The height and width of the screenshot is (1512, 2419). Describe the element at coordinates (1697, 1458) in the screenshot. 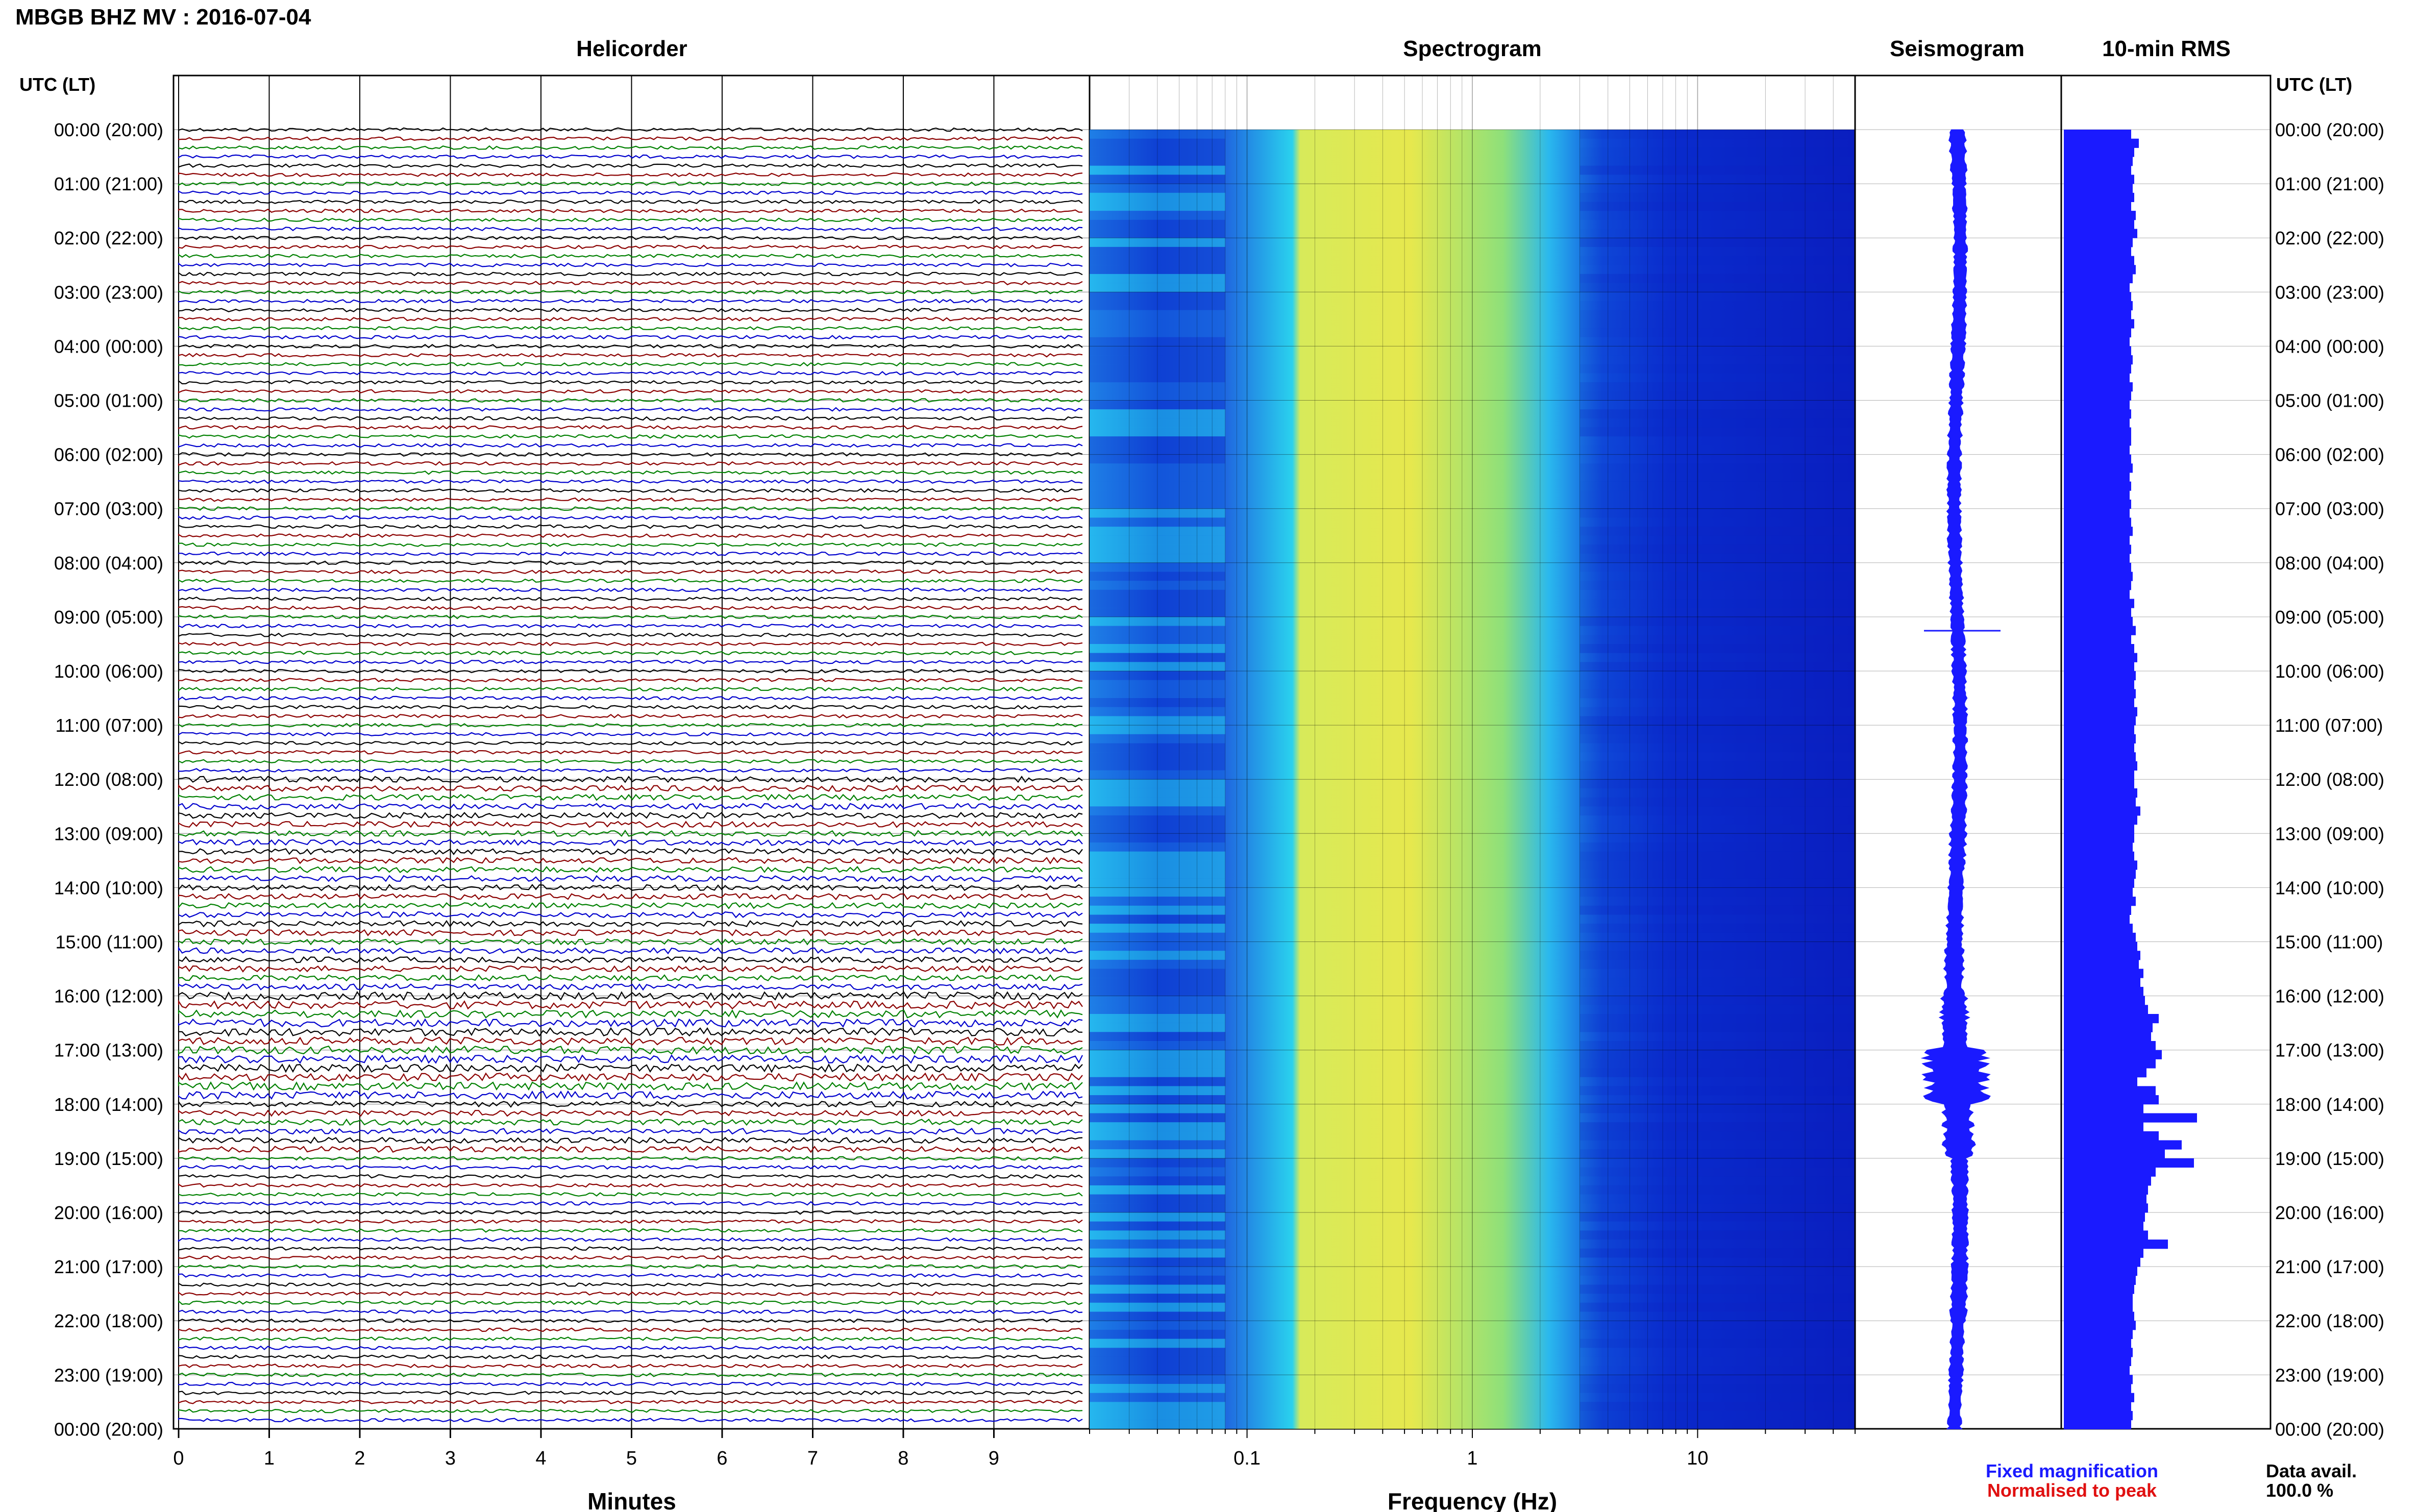

I see `spectrogram-xtick-label: 10` at that location.